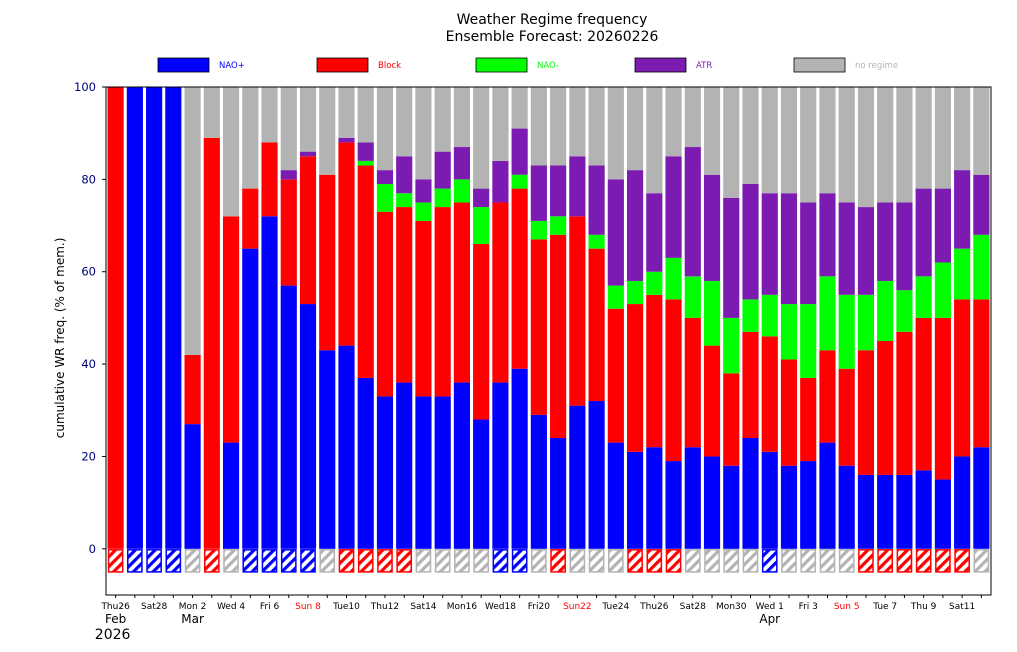 This screenshot has height=652, width=1017. Describe the element at coordinates (88, 364) in the screenshot. I see `y-tick-label: 40` at that location.